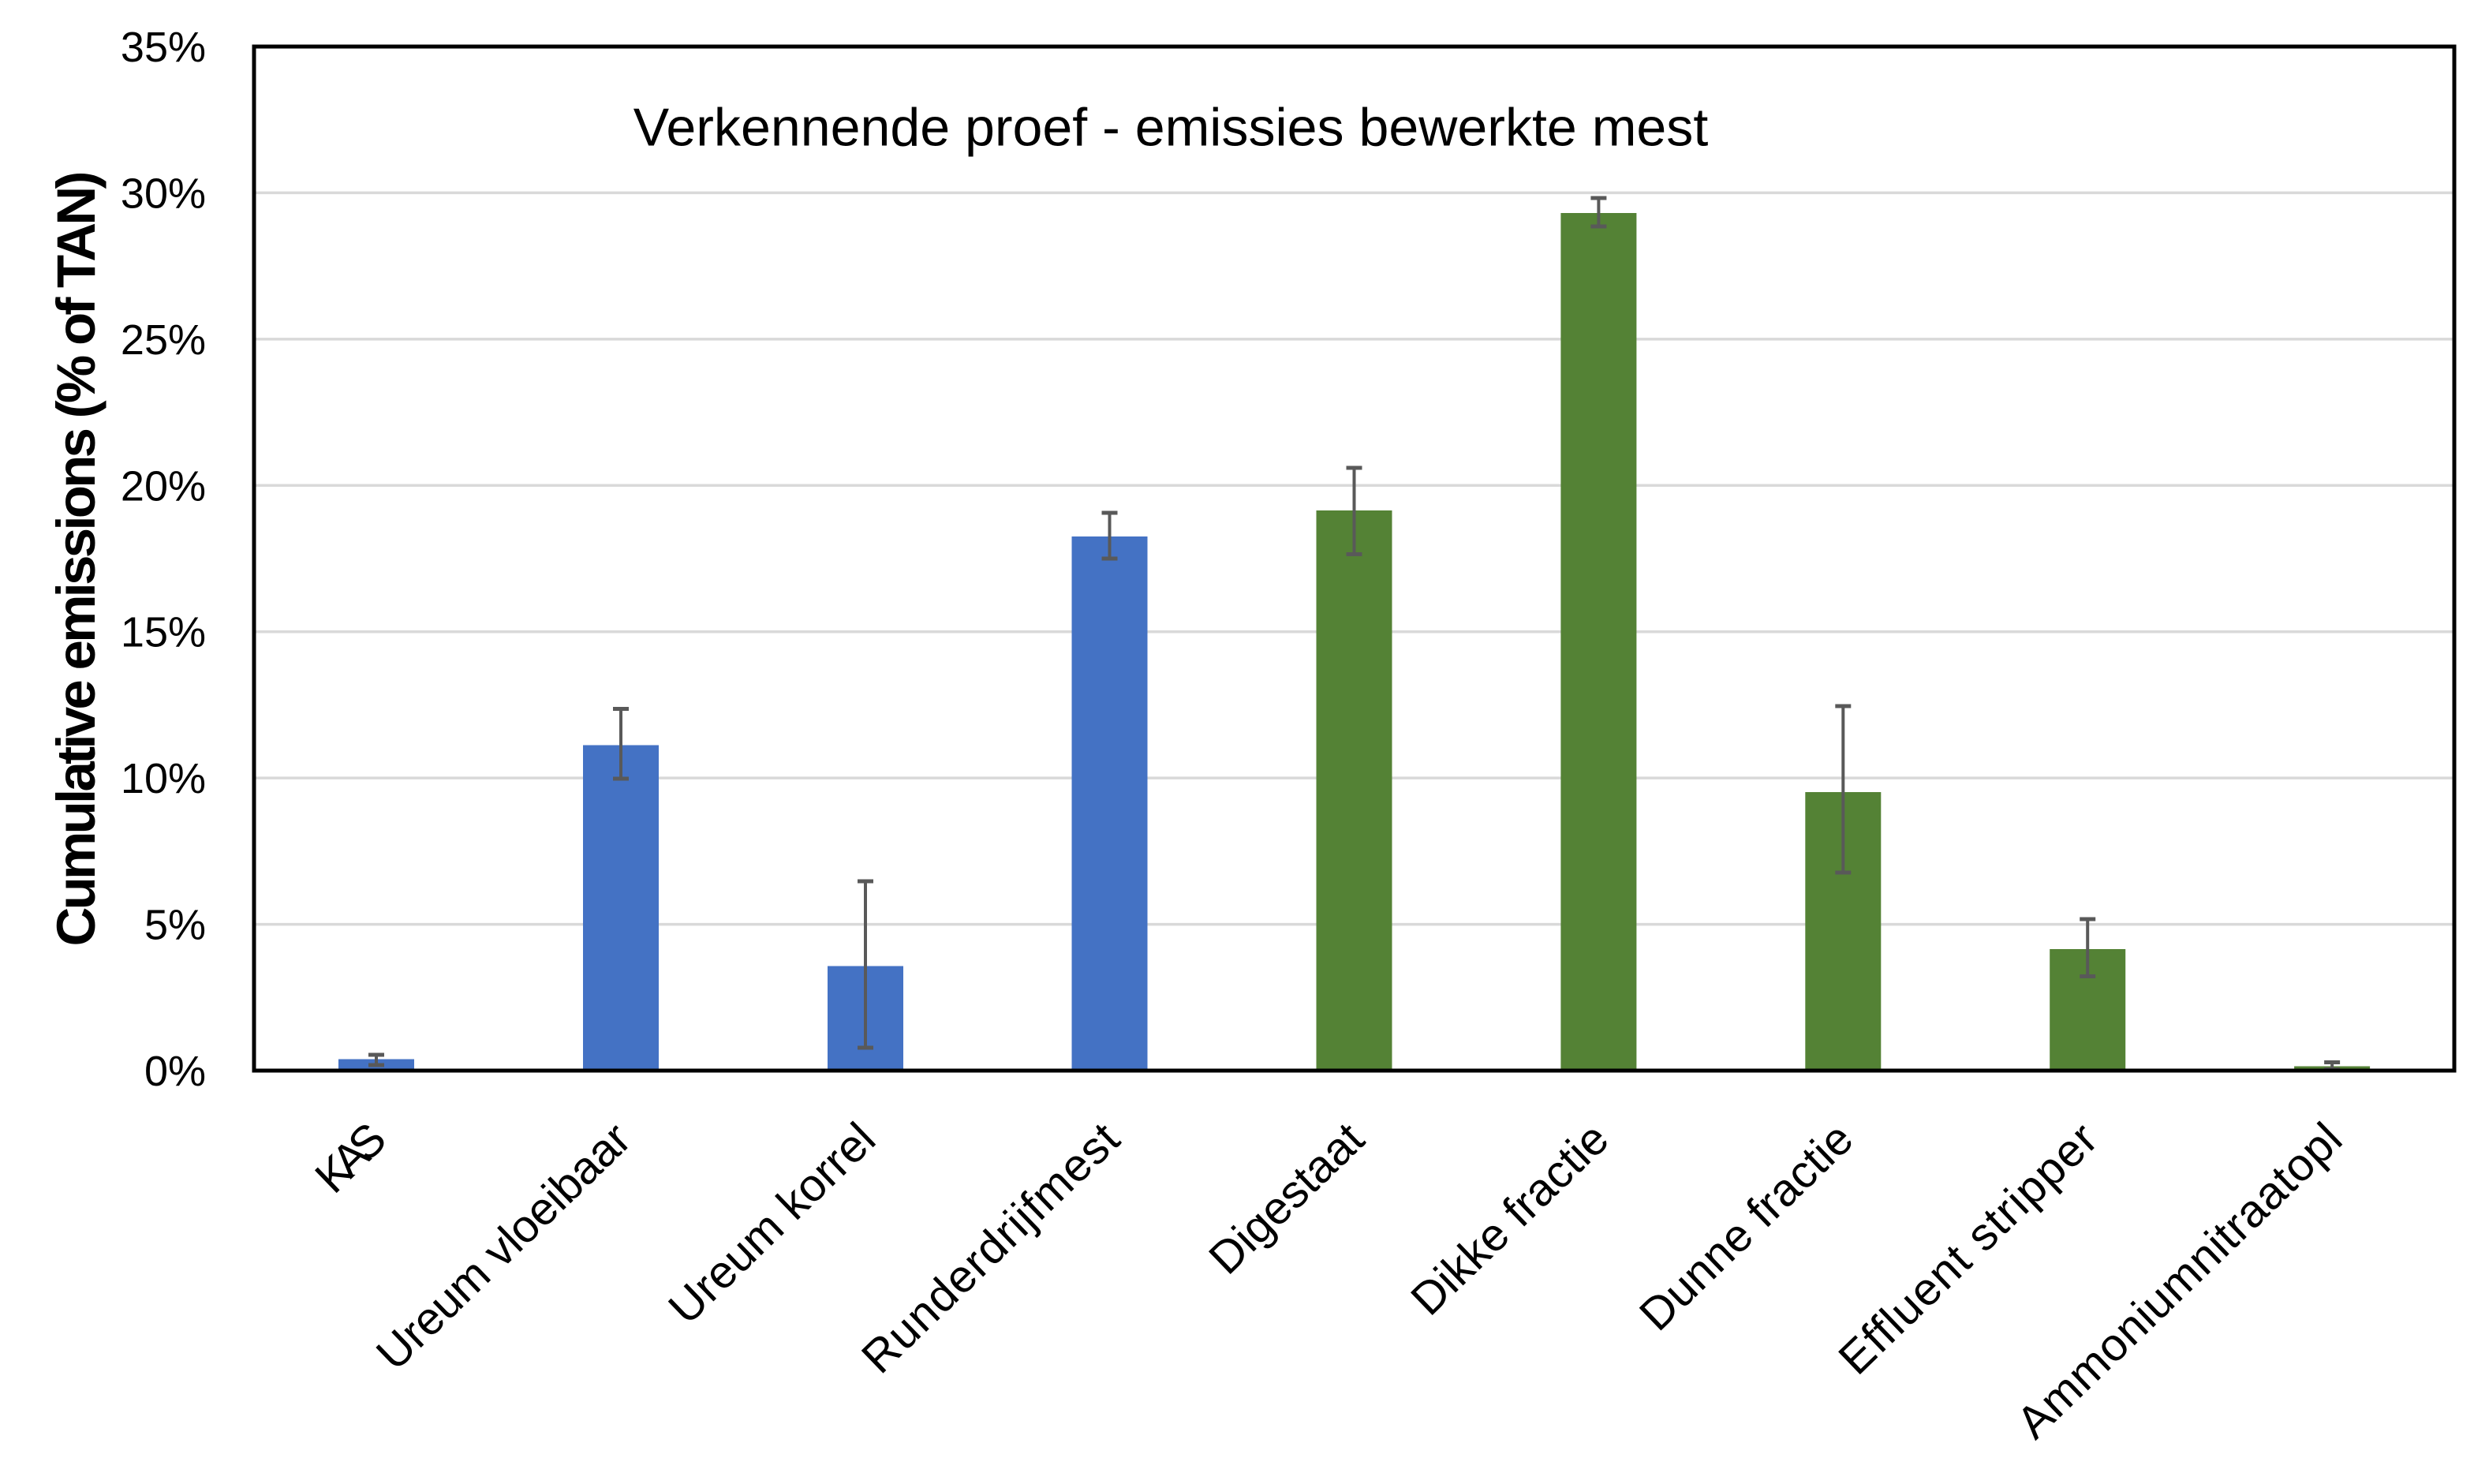 Image resolution: width=2489 pixels, height=1484 pixels. Describe the element at coordinates (163, 778) in the screenshot. I see `svg-text: 10%` at that location.